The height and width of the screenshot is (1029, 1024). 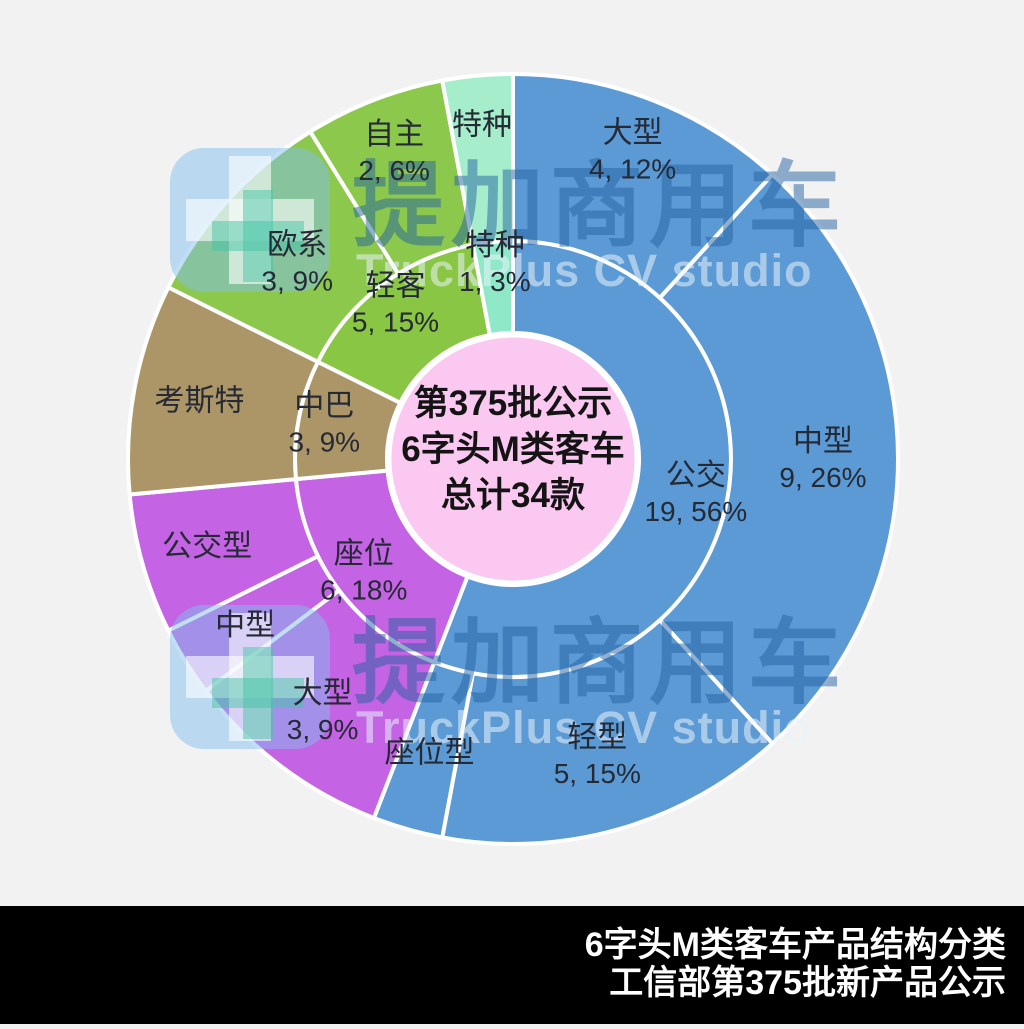 I want to click on watermark-bottom: 提加商用车 TruckPlus CV studio, so click(x=508, y=679).